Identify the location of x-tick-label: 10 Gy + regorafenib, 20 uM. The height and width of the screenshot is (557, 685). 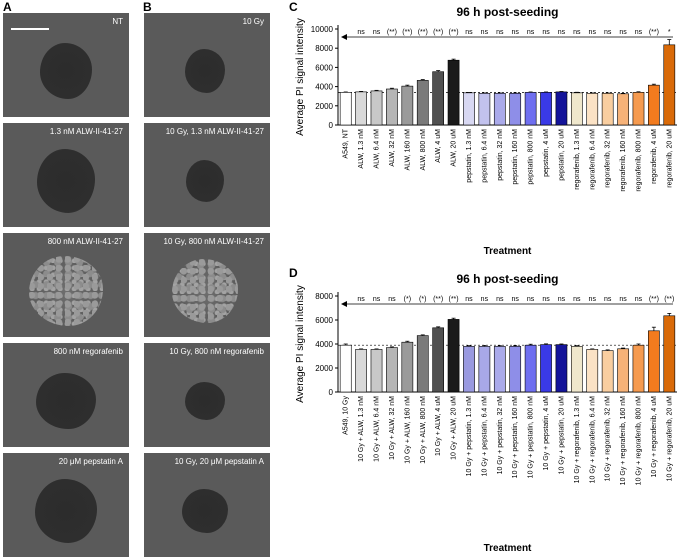
(669, 439).